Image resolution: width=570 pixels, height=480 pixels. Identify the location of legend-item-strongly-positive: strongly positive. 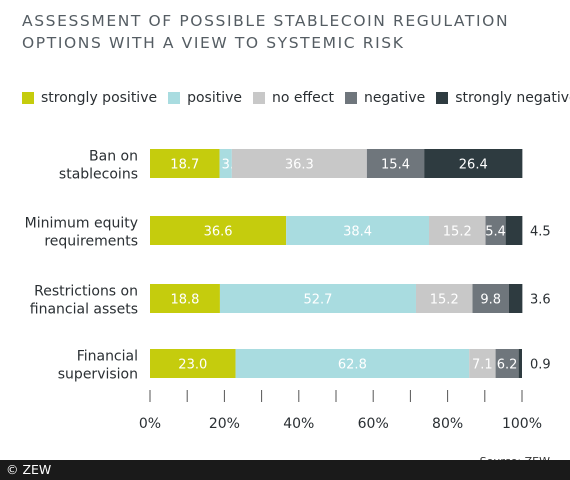
(89, 98).